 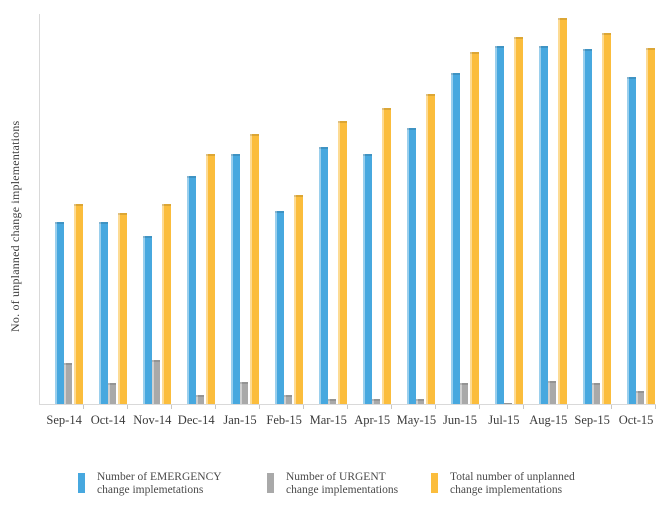 I want to click on bar-group: Dec-14, so click(x=194, y=220).